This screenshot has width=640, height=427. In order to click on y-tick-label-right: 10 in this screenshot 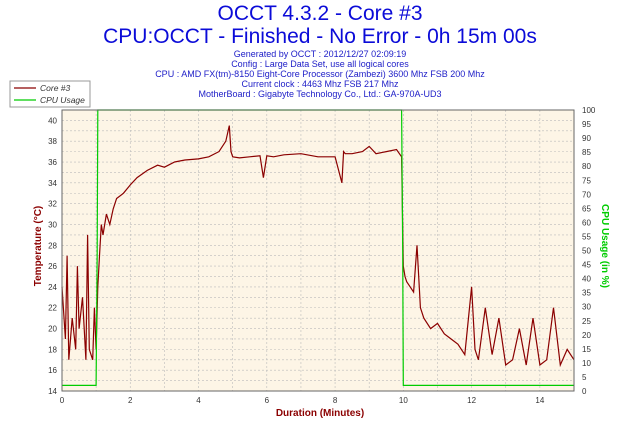, I will do `click(586, 363)`.